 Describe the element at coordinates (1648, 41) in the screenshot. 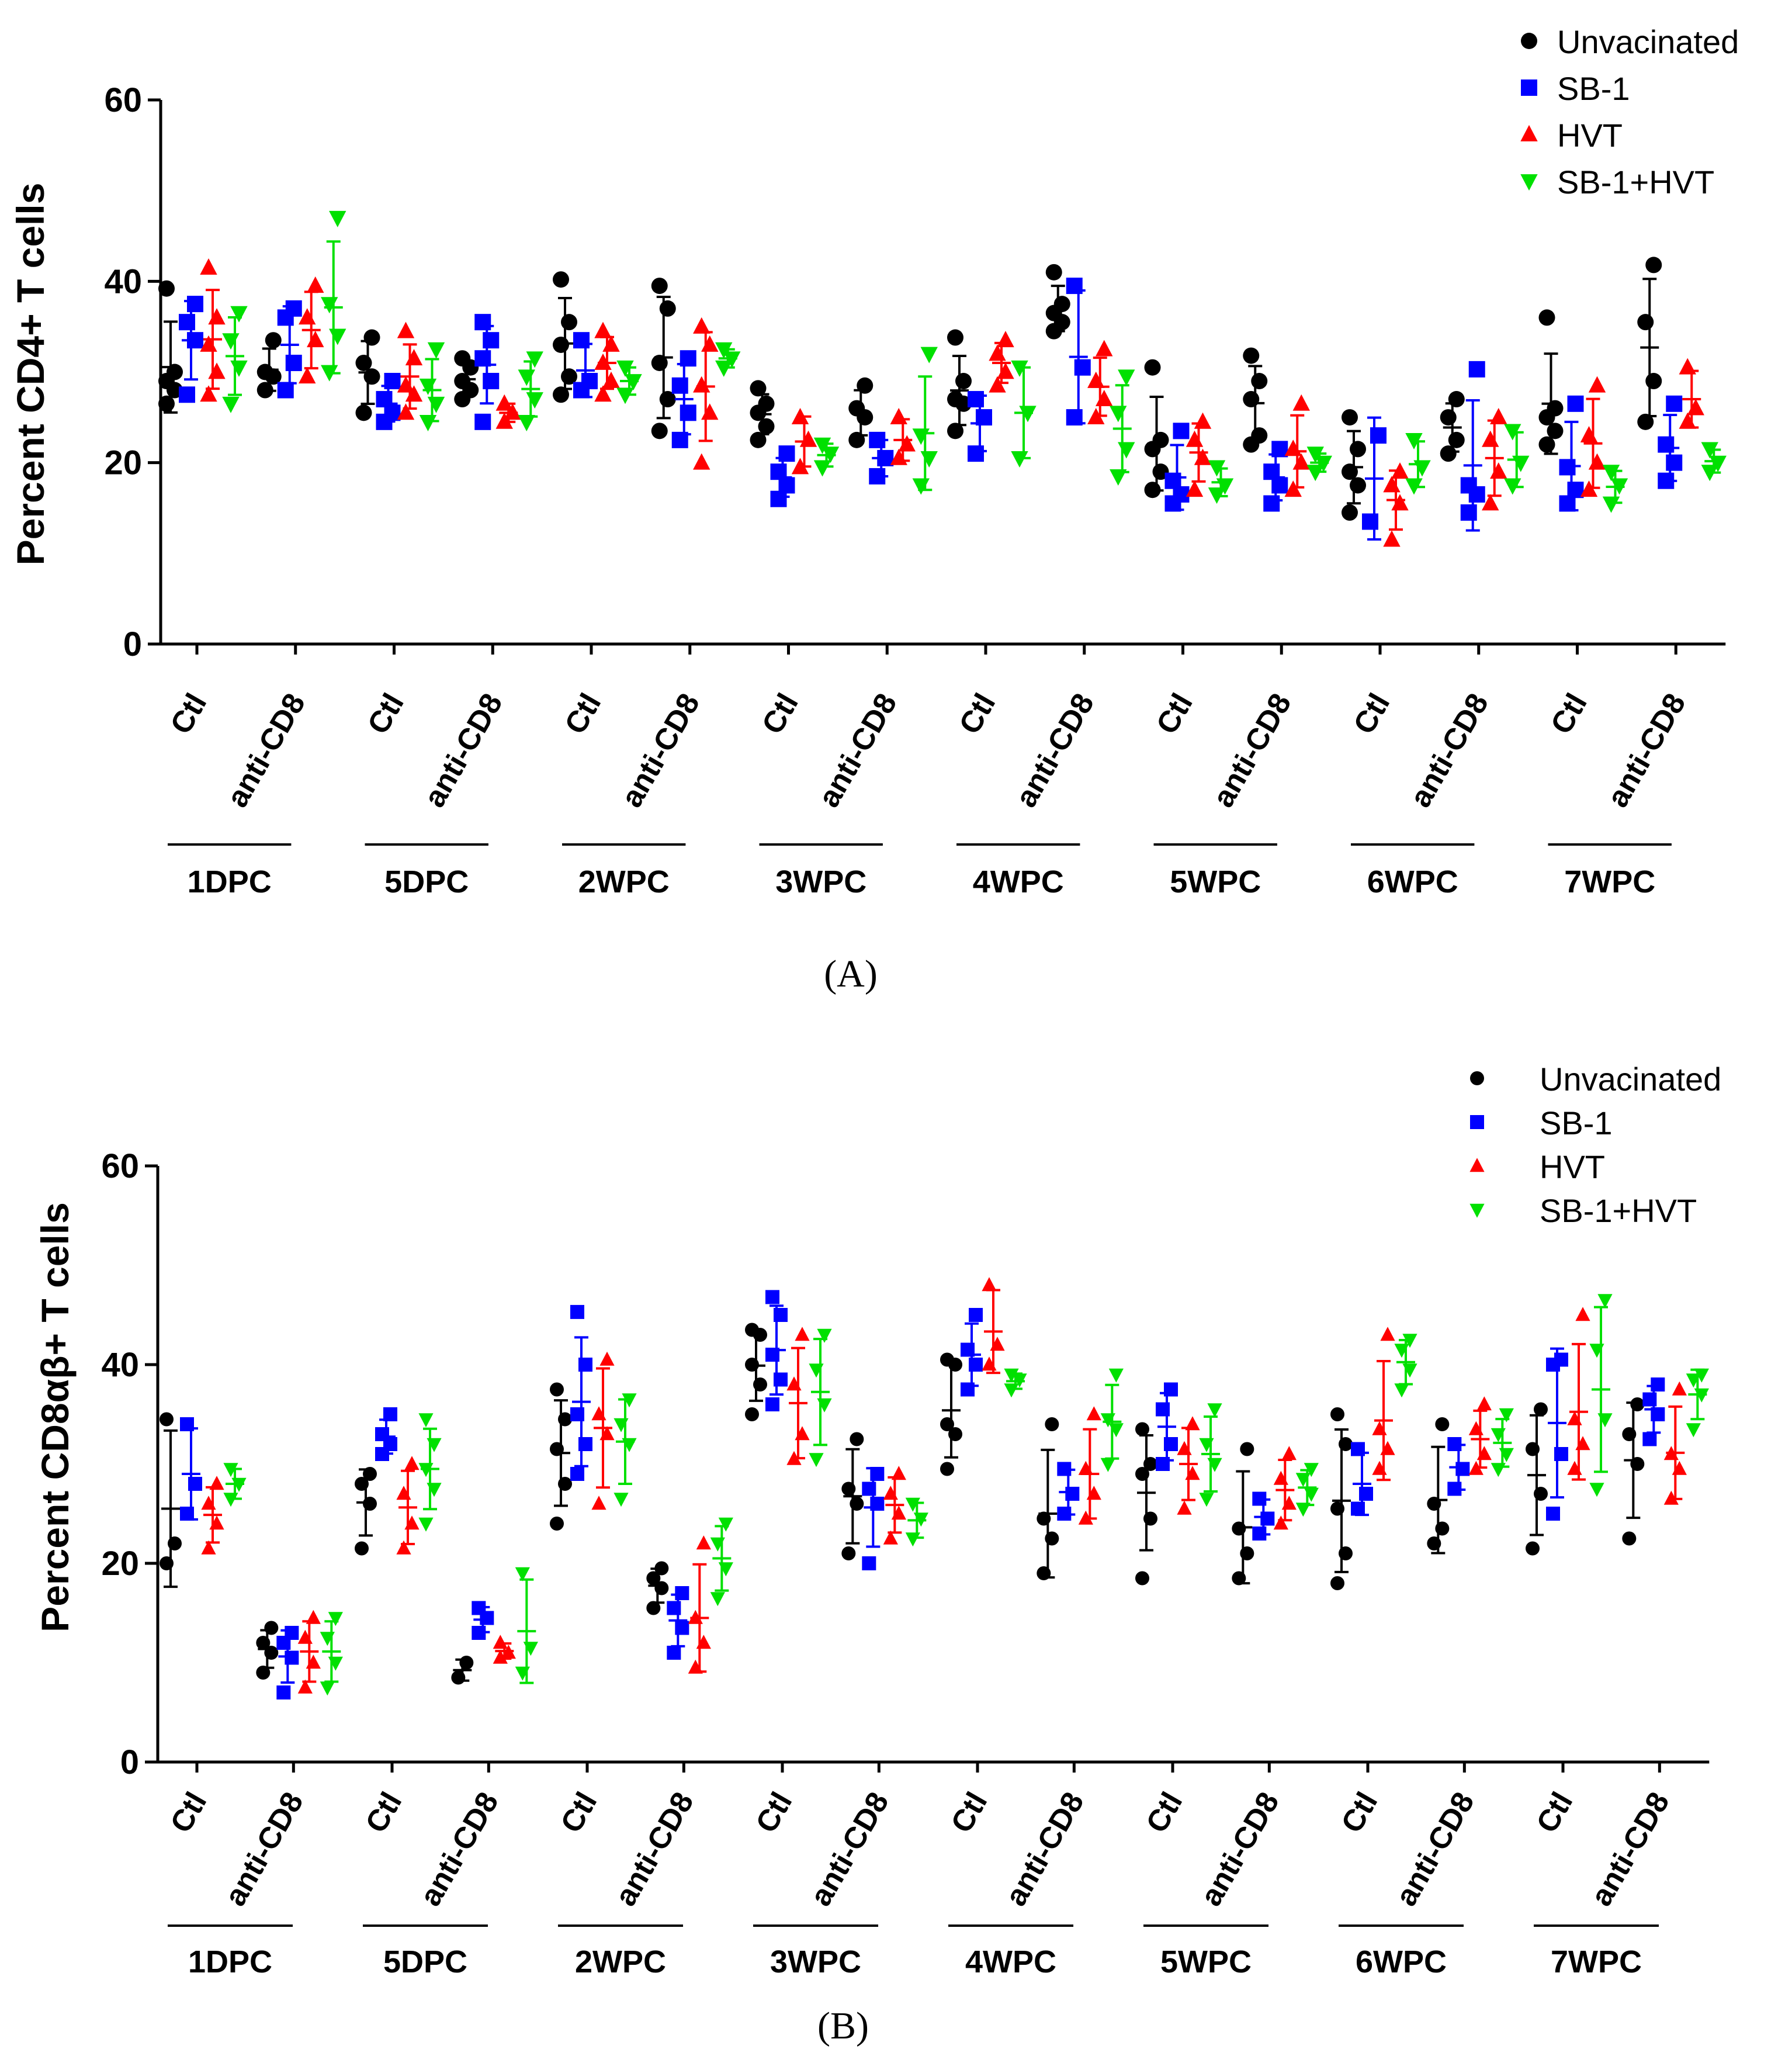

I see `legend-label: Unvacinated` at that location.